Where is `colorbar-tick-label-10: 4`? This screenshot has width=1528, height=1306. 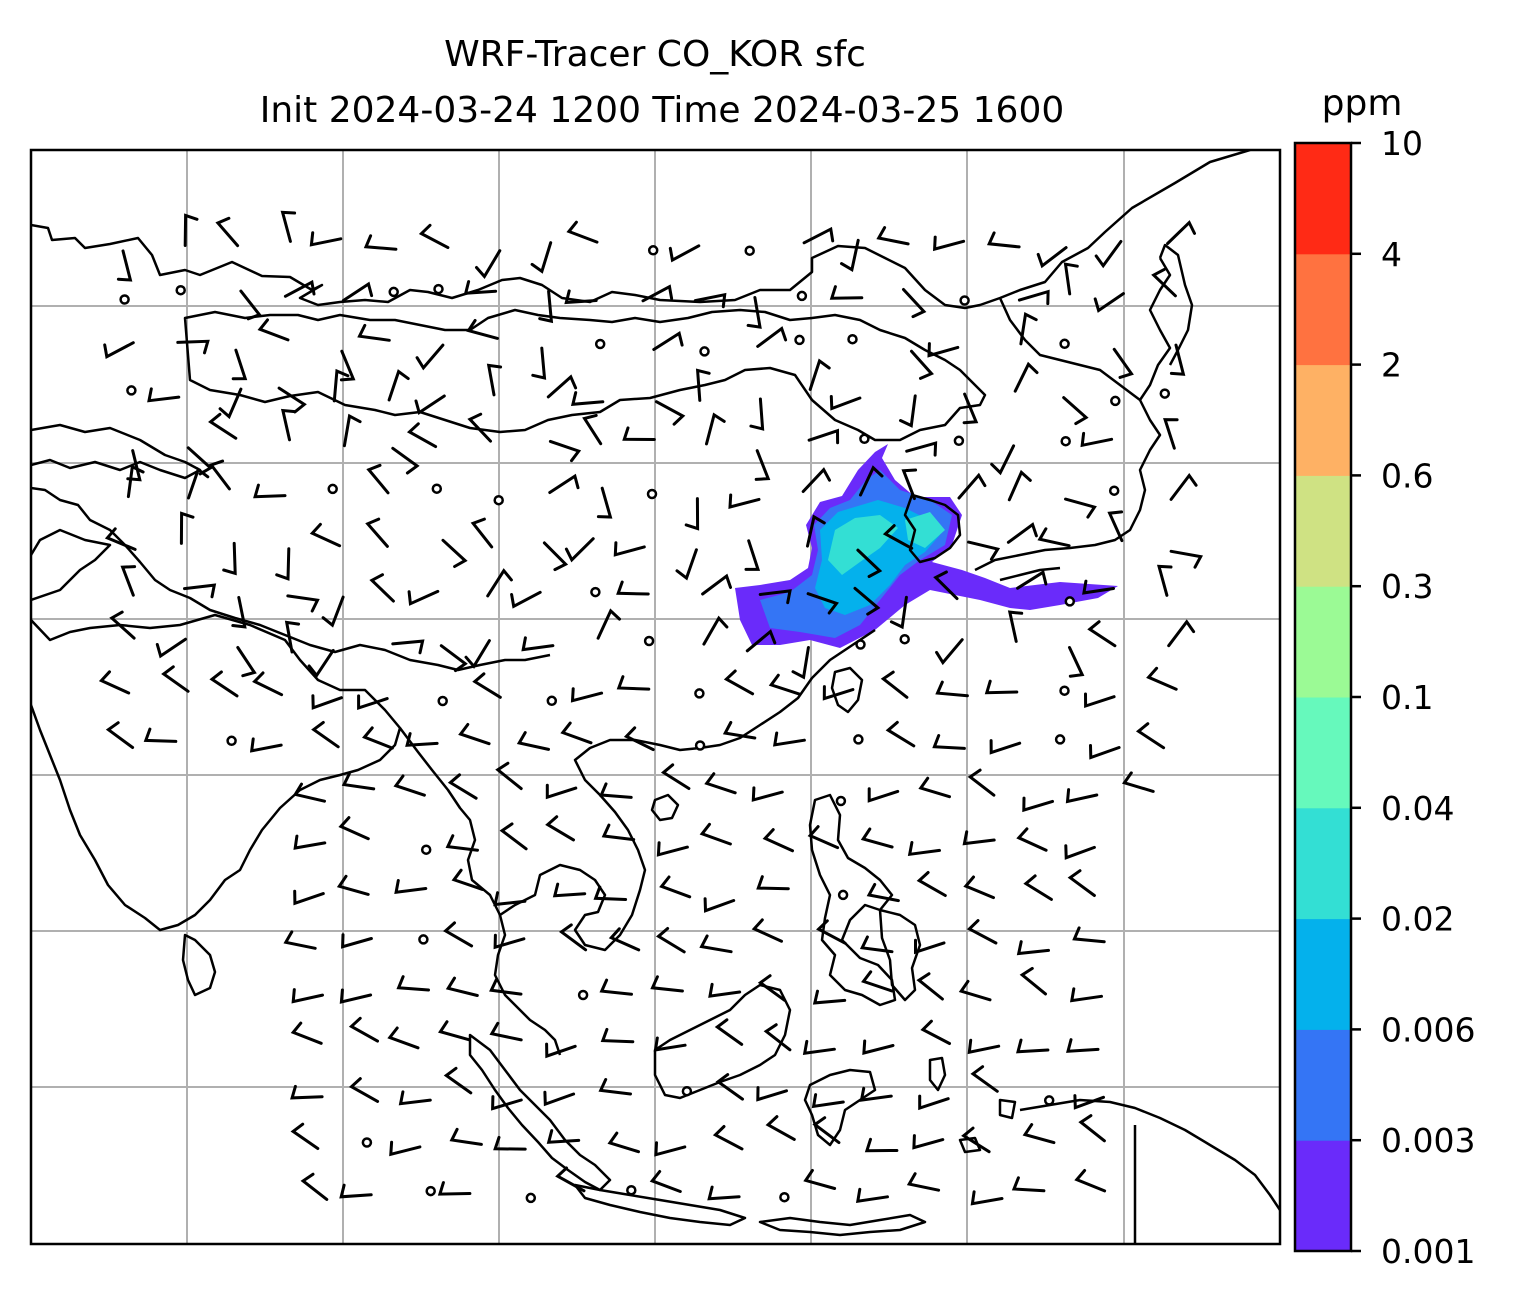
colorbar-tick-label-10: 4 is located at coordinates (1391, 254).